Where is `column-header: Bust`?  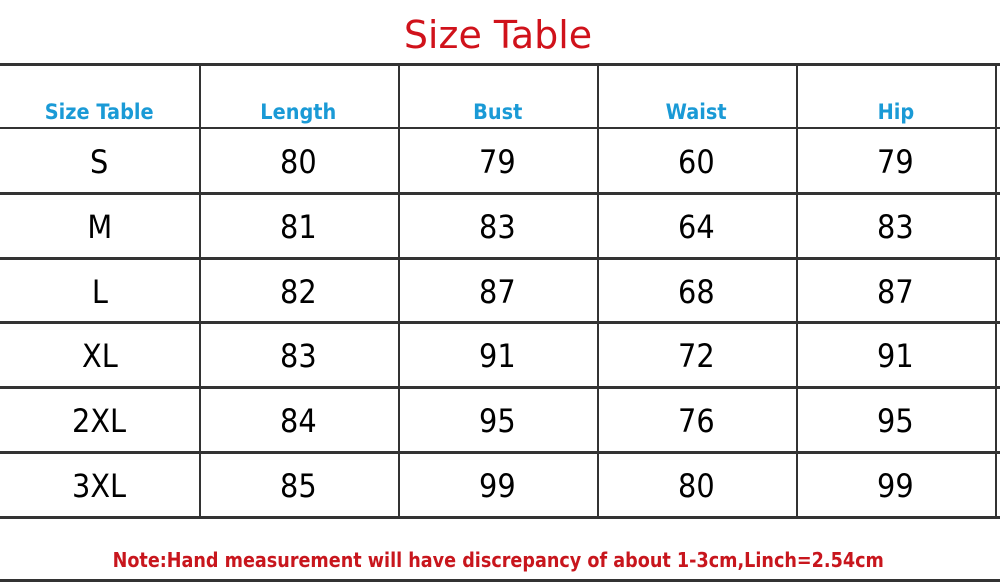
column-header: Bust is located at coordinates (497, 112).